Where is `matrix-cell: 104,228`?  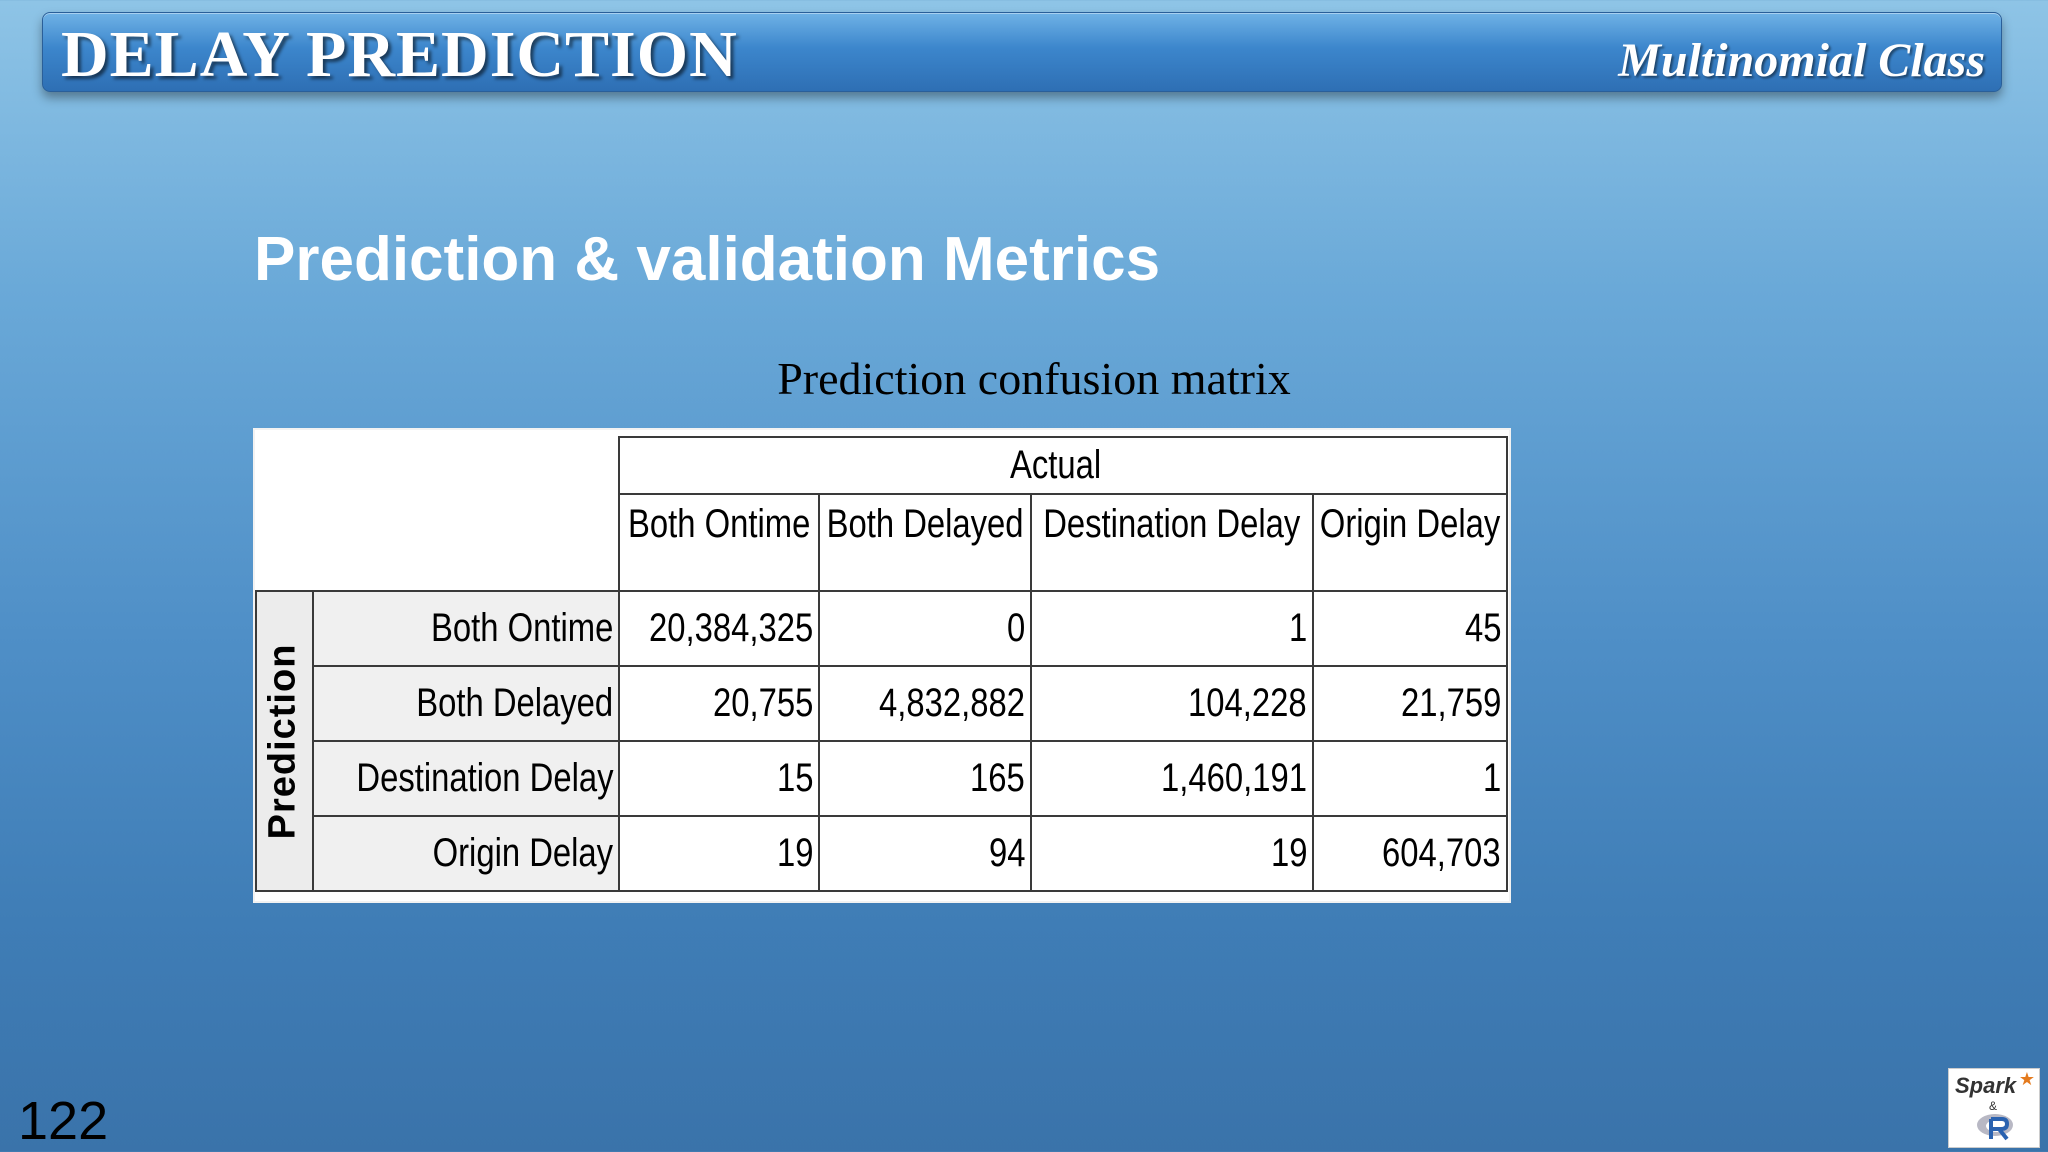 matrix-cell: 104,228 is located at coordinates (1172, 703).